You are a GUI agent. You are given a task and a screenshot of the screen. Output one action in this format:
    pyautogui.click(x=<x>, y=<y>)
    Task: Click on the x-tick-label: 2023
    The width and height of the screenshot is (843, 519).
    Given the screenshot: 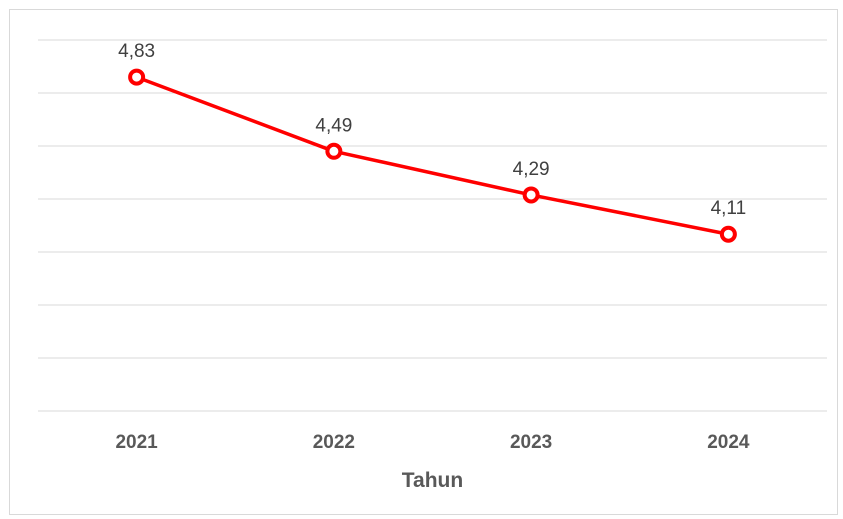 What is the action you would take?
    pyautogui.click(x=531, y=442)
    